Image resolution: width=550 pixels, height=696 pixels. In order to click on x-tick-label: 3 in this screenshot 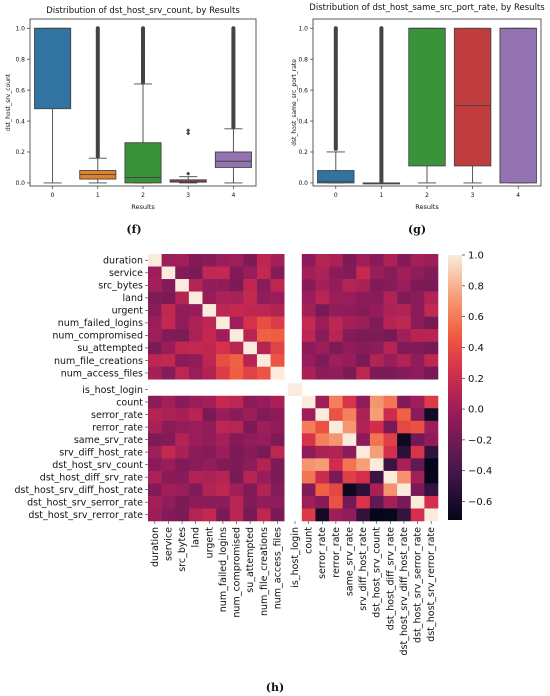, I will do `click(473, 195)`.